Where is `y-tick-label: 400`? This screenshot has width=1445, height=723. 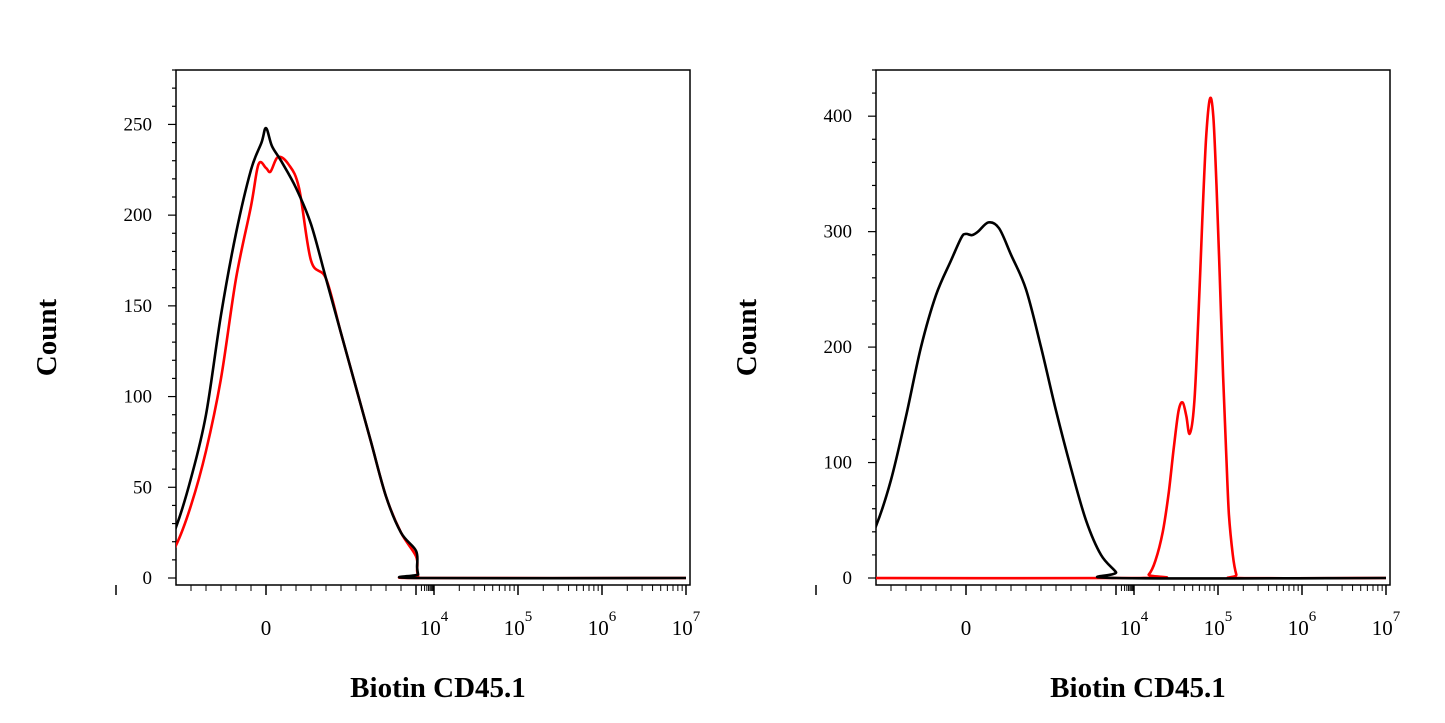 y-tick-label: 400 is located at coordinates (838, 116).